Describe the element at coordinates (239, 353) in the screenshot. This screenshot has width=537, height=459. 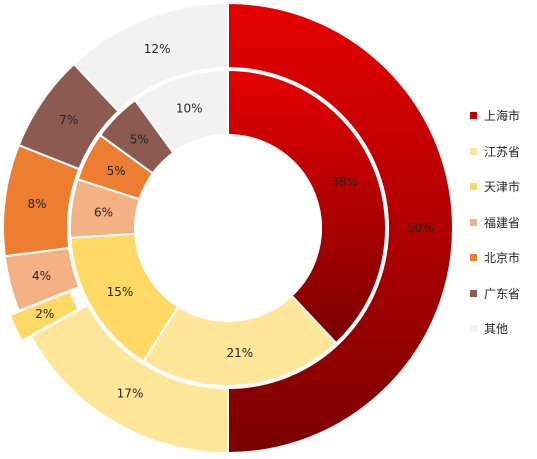
I see `inner-label-jiangsu: 21%` at that location.